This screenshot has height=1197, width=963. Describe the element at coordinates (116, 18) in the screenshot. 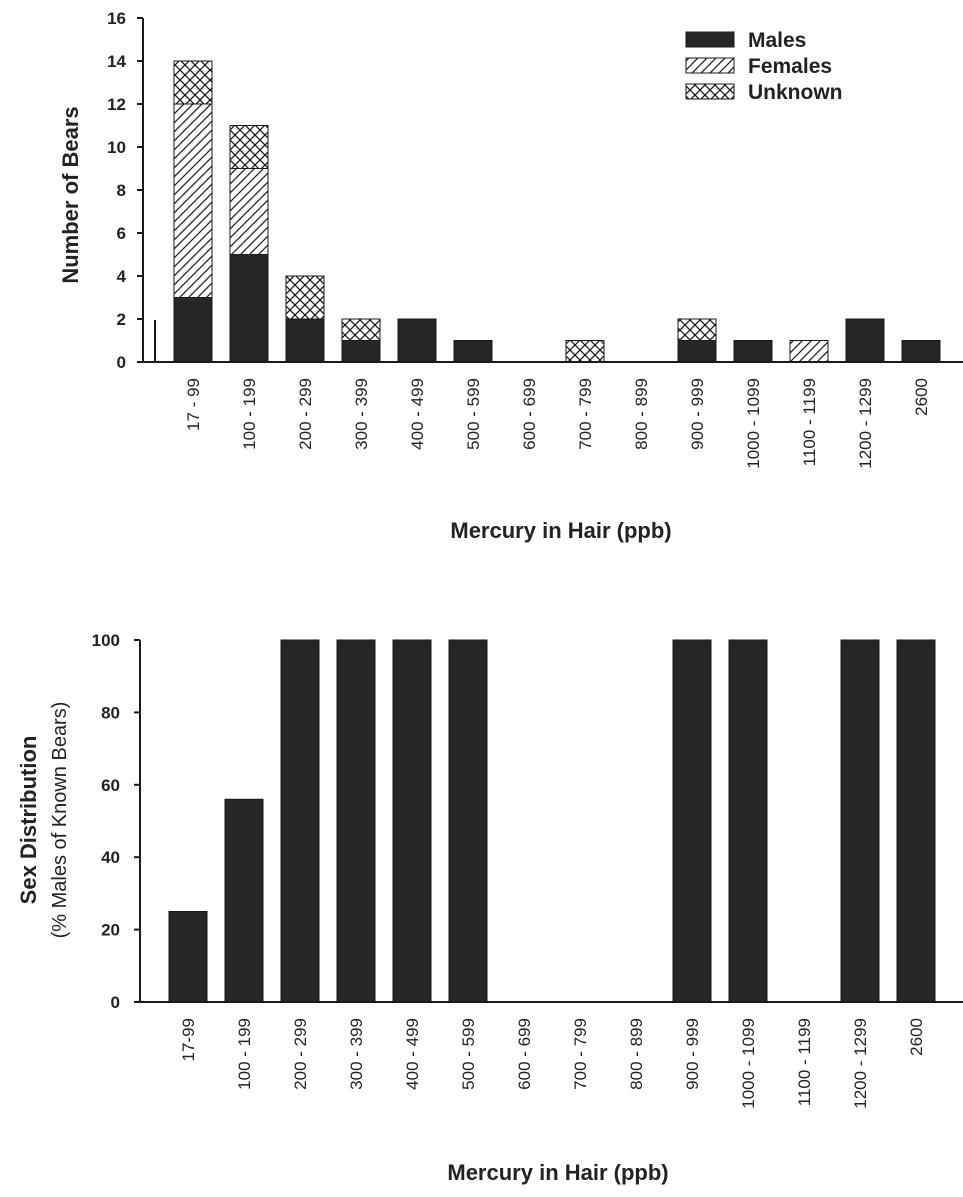

I see `y-tick-label-16: 16` at that location.